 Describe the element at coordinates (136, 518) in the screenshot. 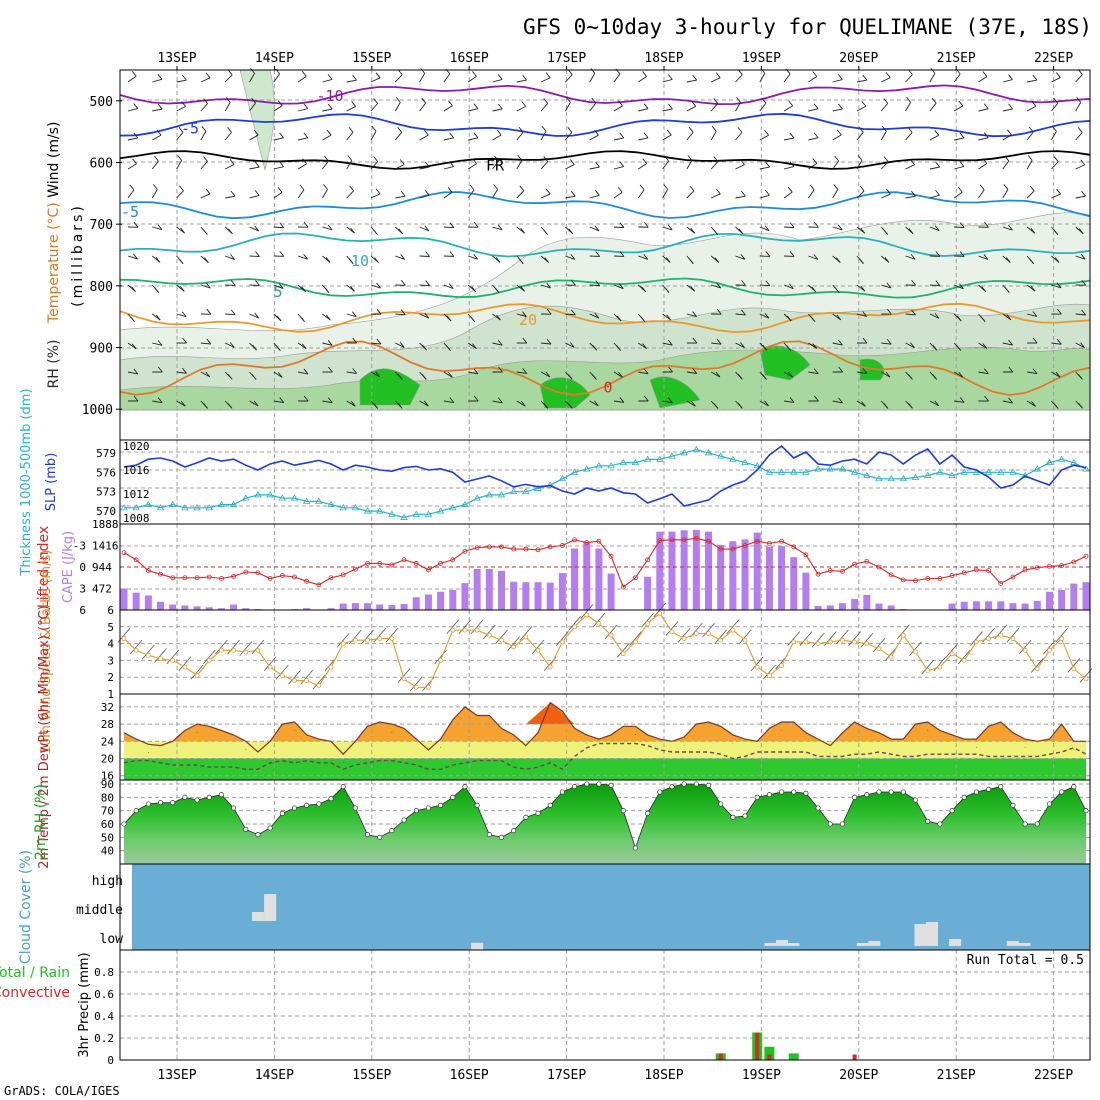

I see `slp-tick-label: 1008` at that location.